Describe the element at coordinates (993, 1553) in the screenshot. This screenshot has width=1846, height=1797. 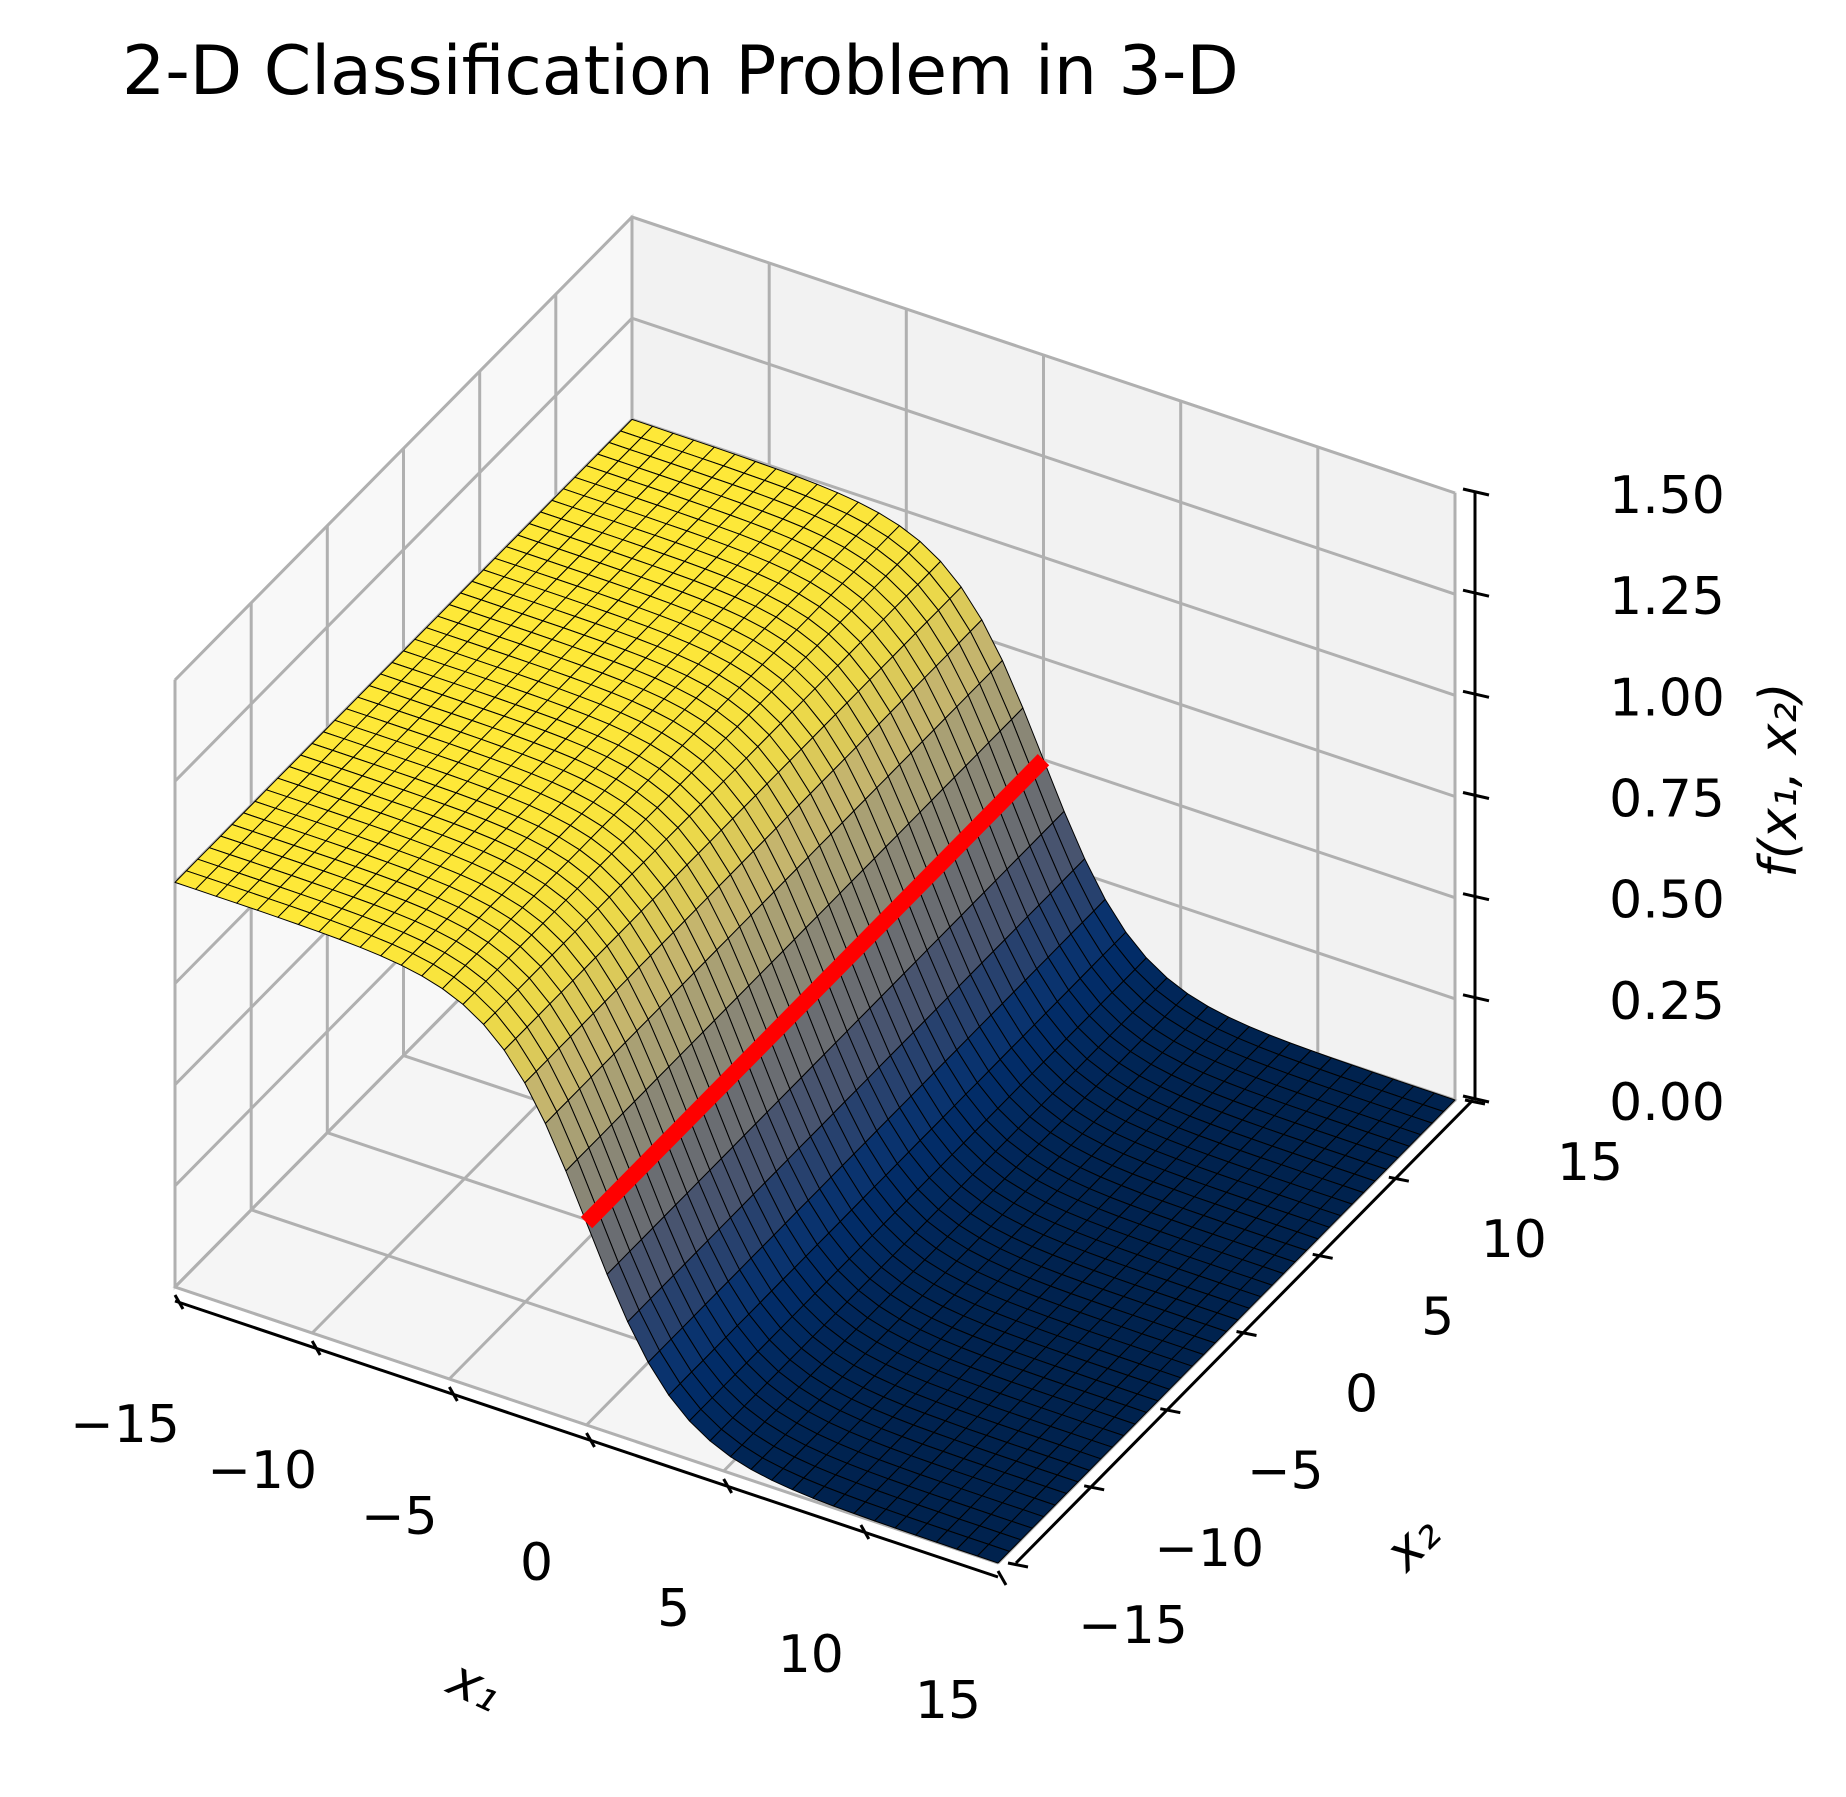
I see `surface-patch` at that location.